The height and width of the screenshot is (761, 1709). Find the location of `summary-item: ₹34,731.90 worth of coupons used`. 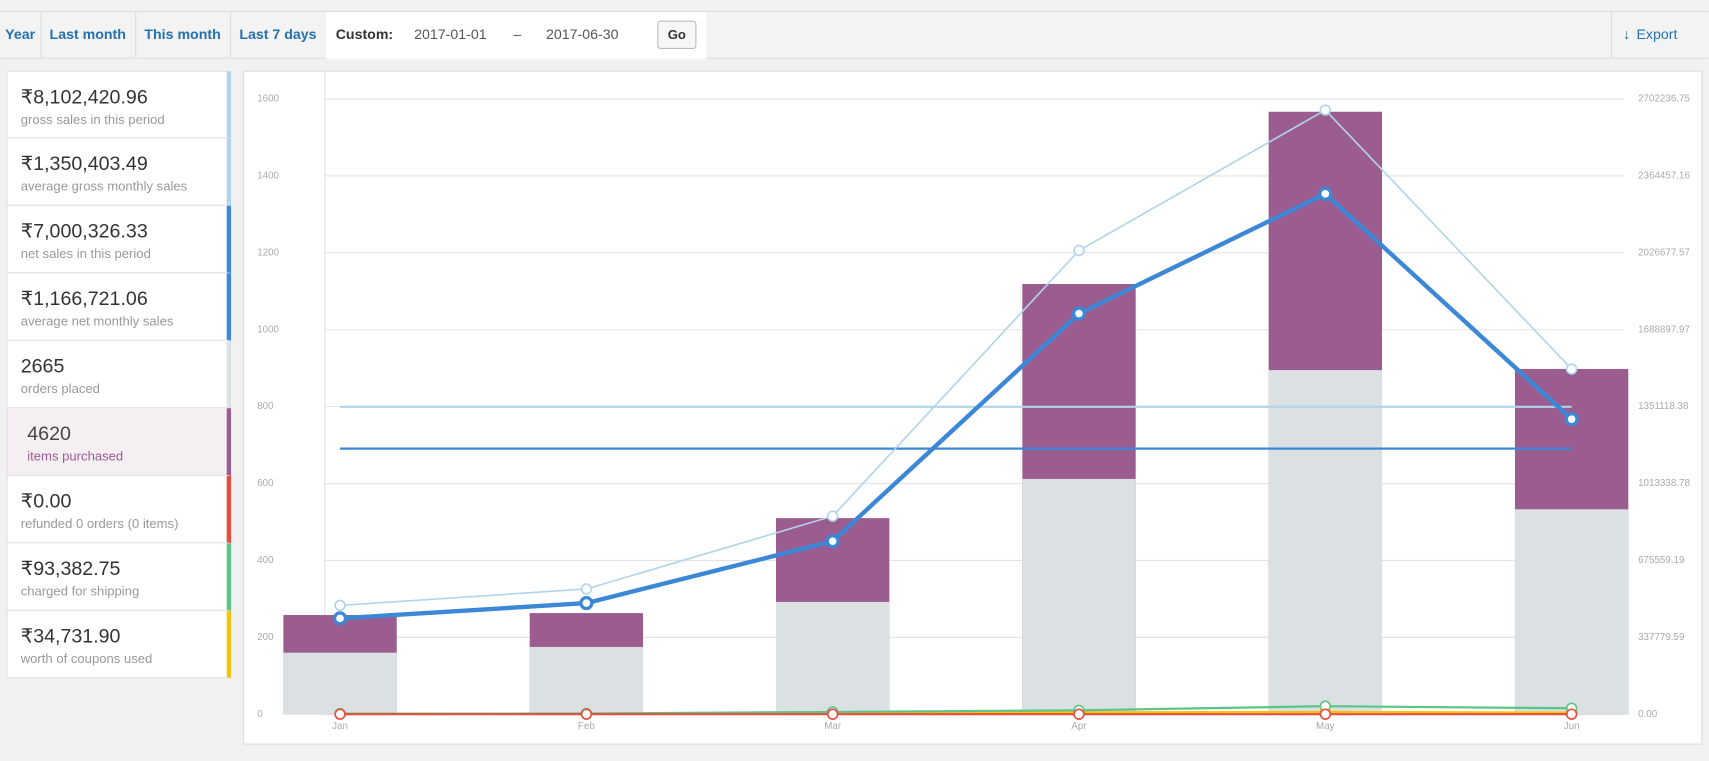

summary-item: ₹34,731.90 worth of coupons used is located at coordinates (119, 644).